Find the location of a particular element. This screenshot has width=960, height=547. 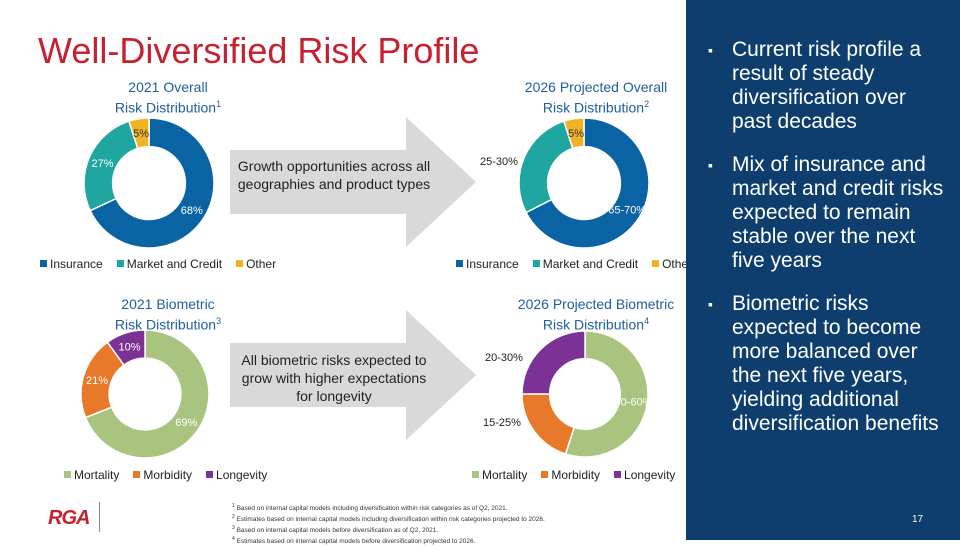

page-title: Well-Diversified Risk Profile is located at coordinates (259, 50).